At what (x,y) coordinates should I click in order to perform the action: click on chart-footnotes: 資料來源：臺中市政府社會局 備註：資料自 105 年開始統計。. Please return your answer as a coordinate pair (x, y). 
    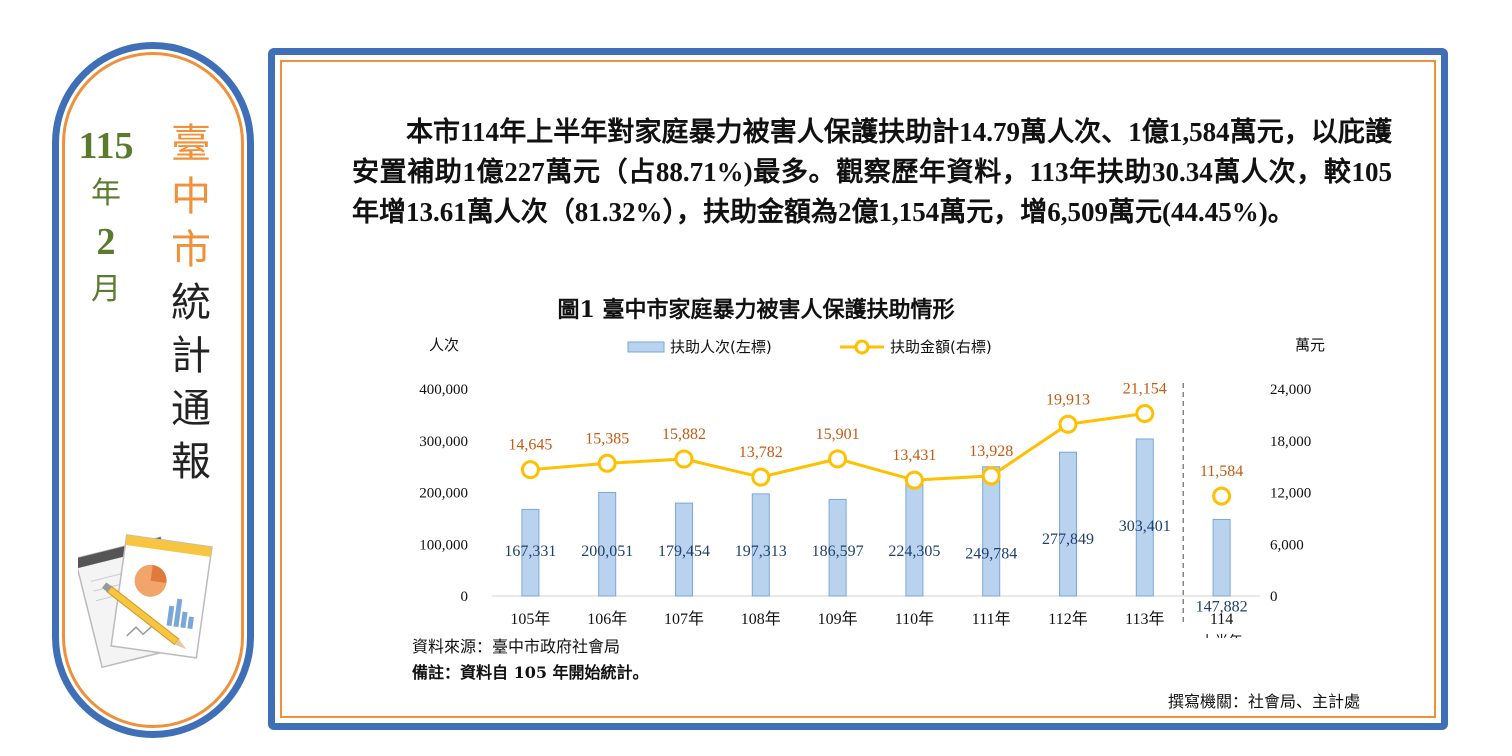
    Looking at the image, I should click on (530, 660).